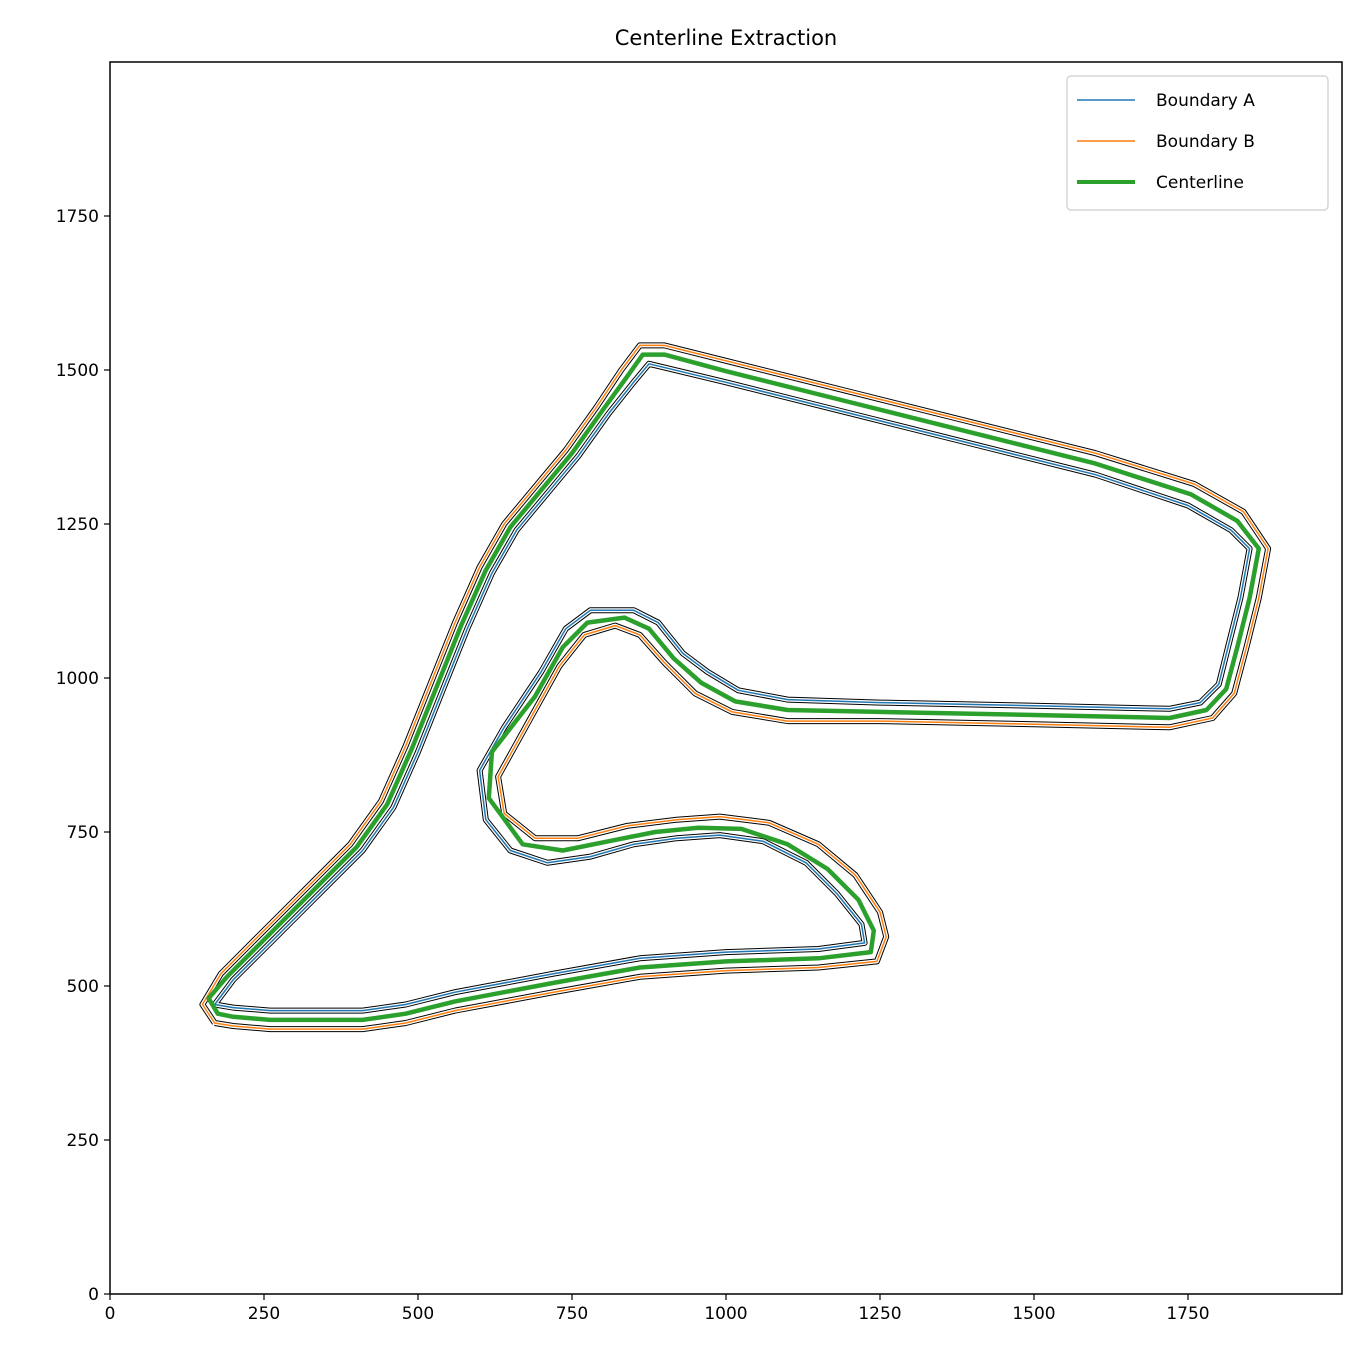 The height and width of the screenshot is (1362, 1362). Describe the element at coordinates (264, 1314) in the screenshot. I see `x-tick-label: 250` at that location.